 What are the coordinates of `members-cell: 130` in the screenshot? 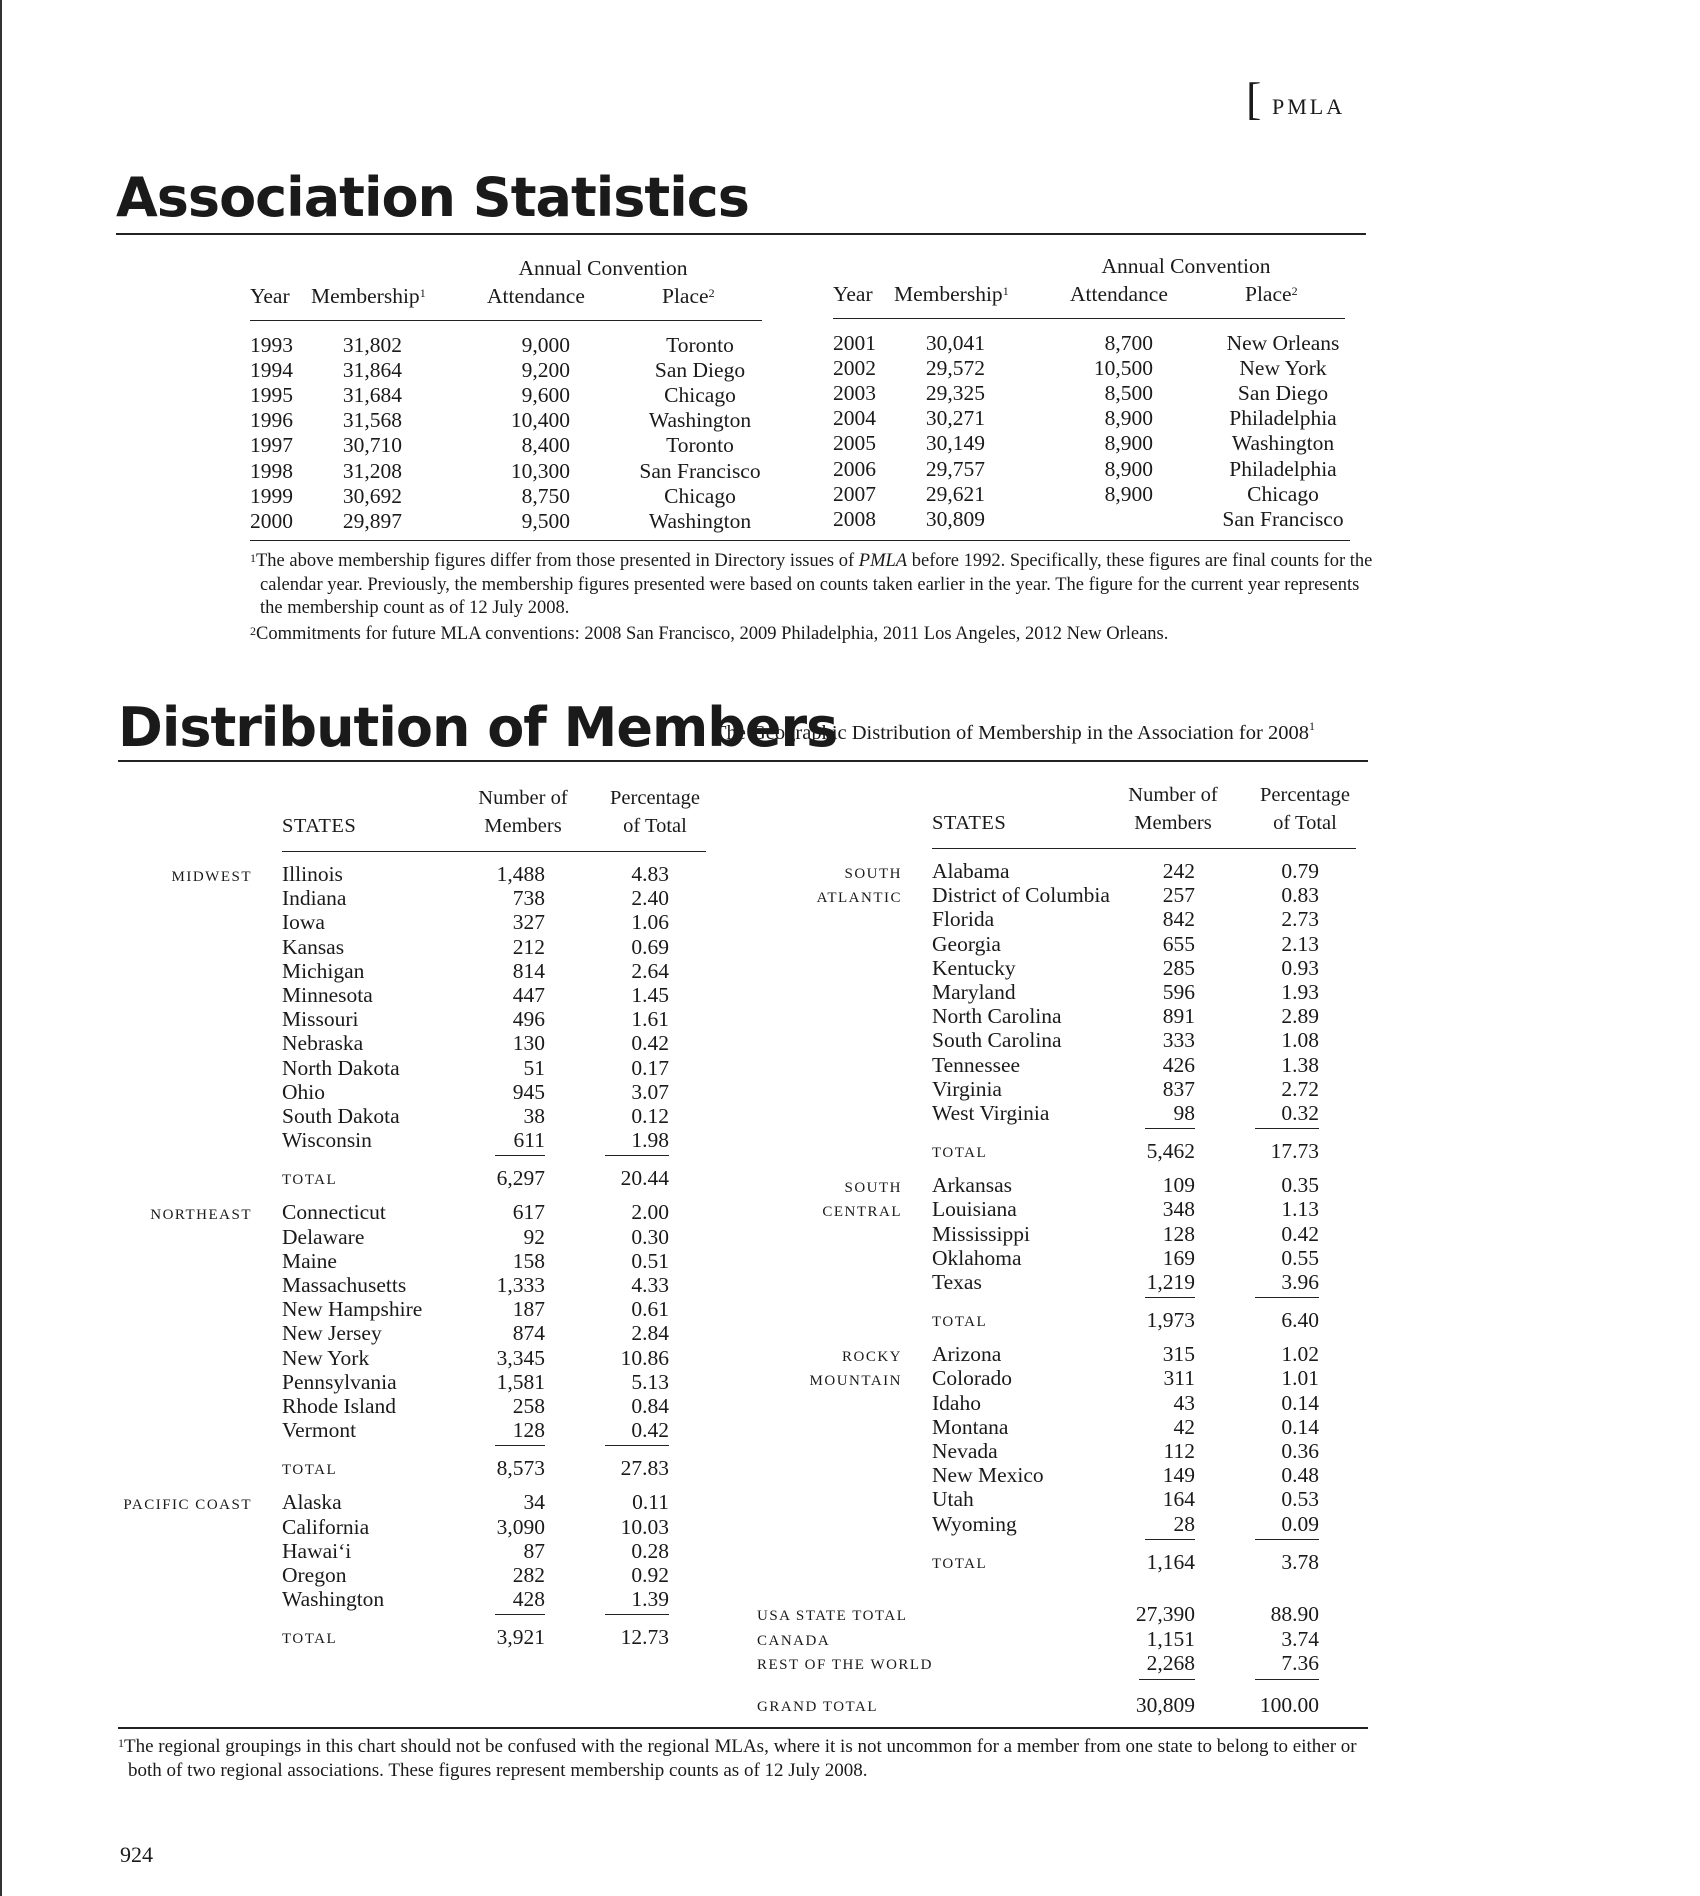 It's located at (528, 1043).